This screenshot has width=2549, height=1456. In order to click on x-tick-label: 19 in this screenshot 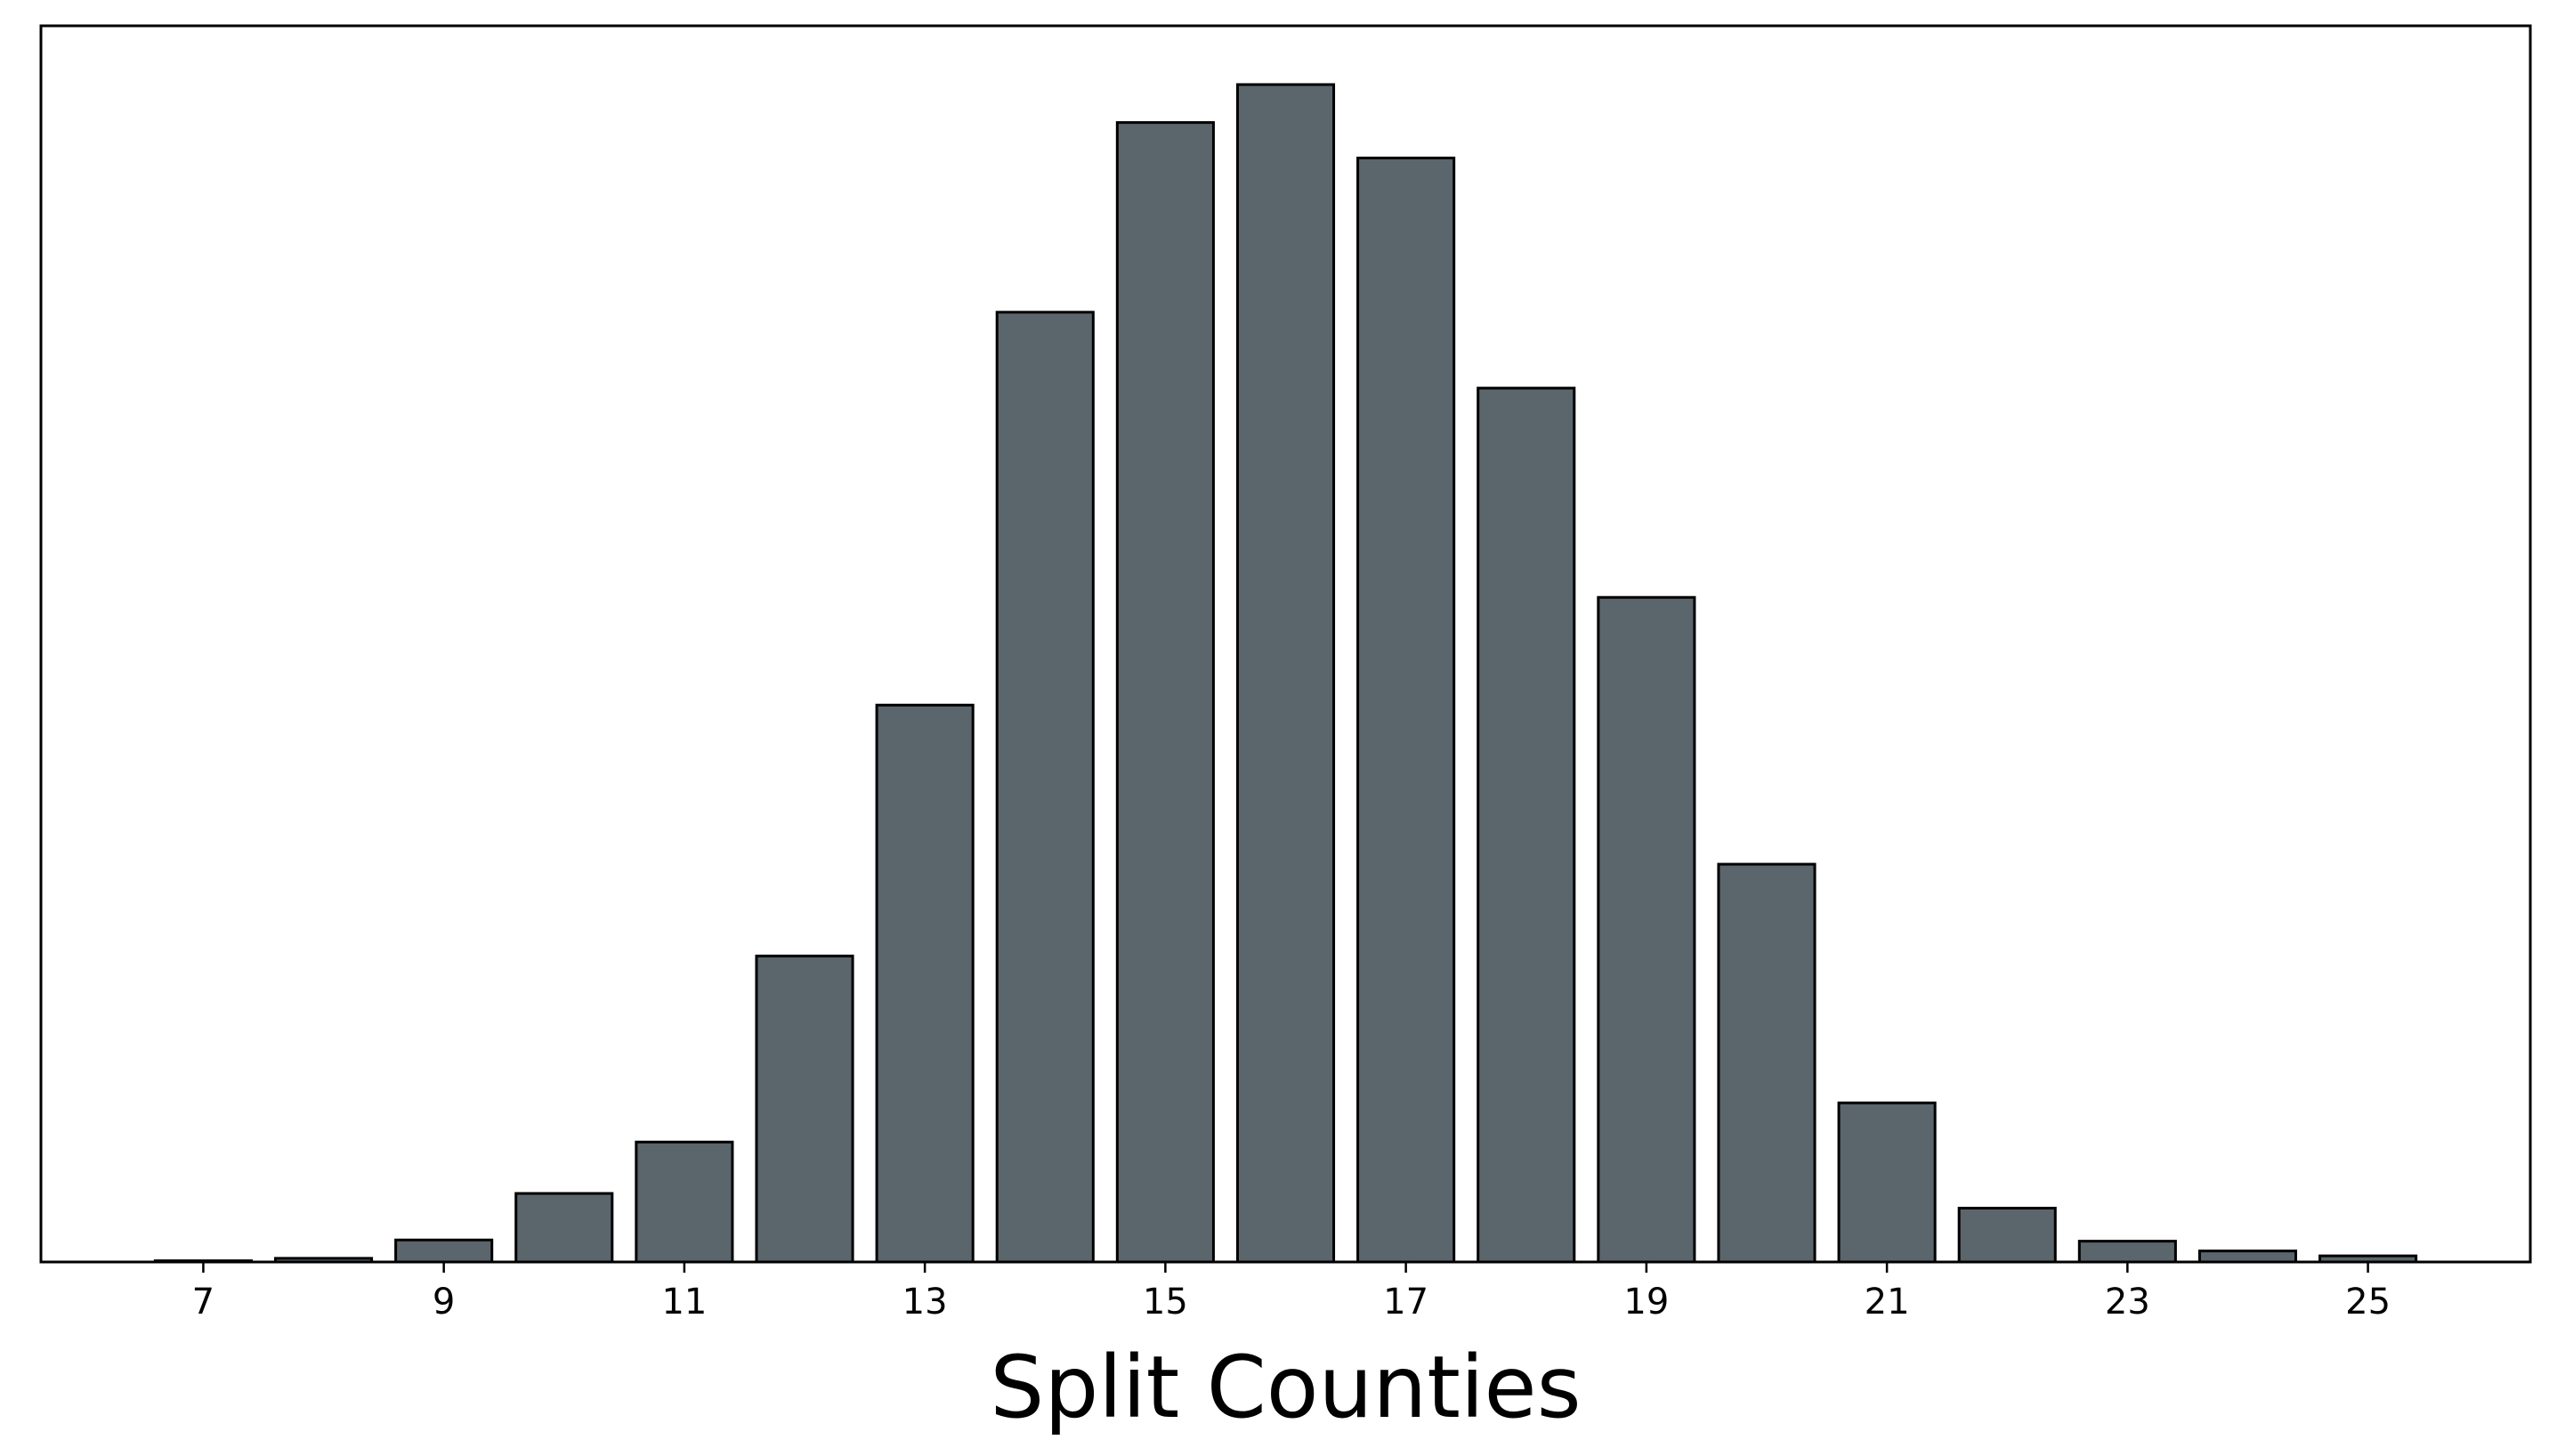, I will do `click(1646, 1302)`.